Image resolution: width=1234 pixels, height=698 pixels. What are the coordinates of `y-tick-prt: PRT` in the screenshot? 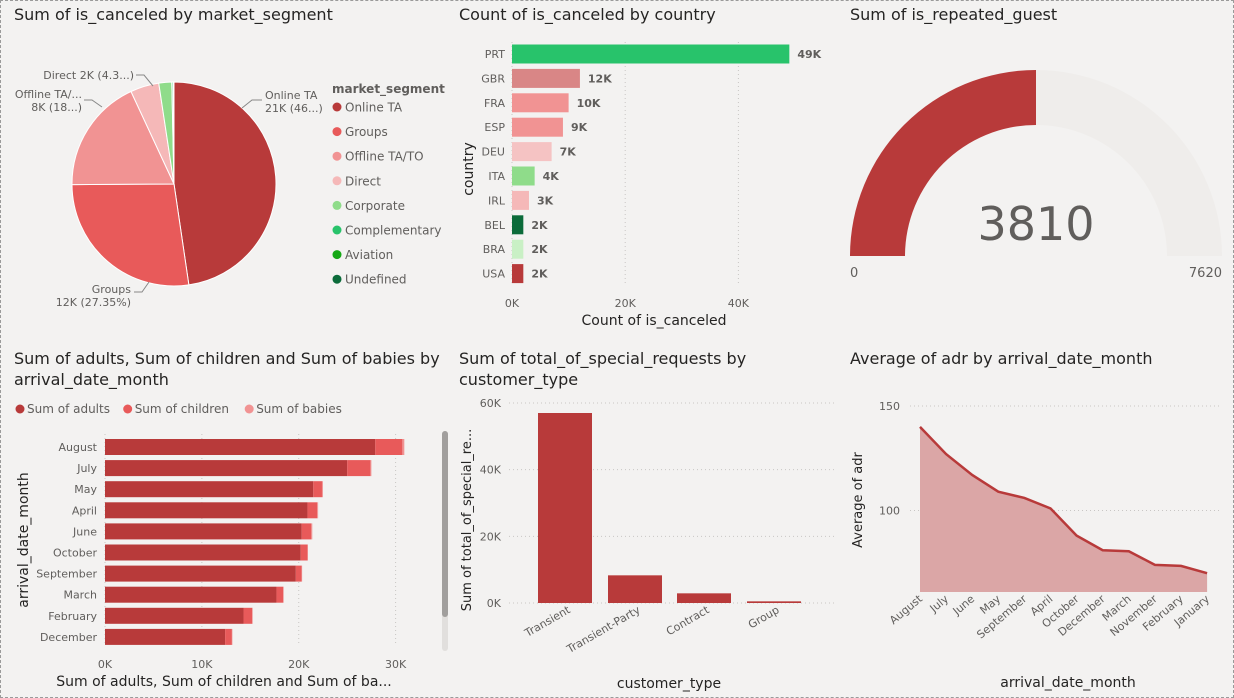 It's located at (495, 54).